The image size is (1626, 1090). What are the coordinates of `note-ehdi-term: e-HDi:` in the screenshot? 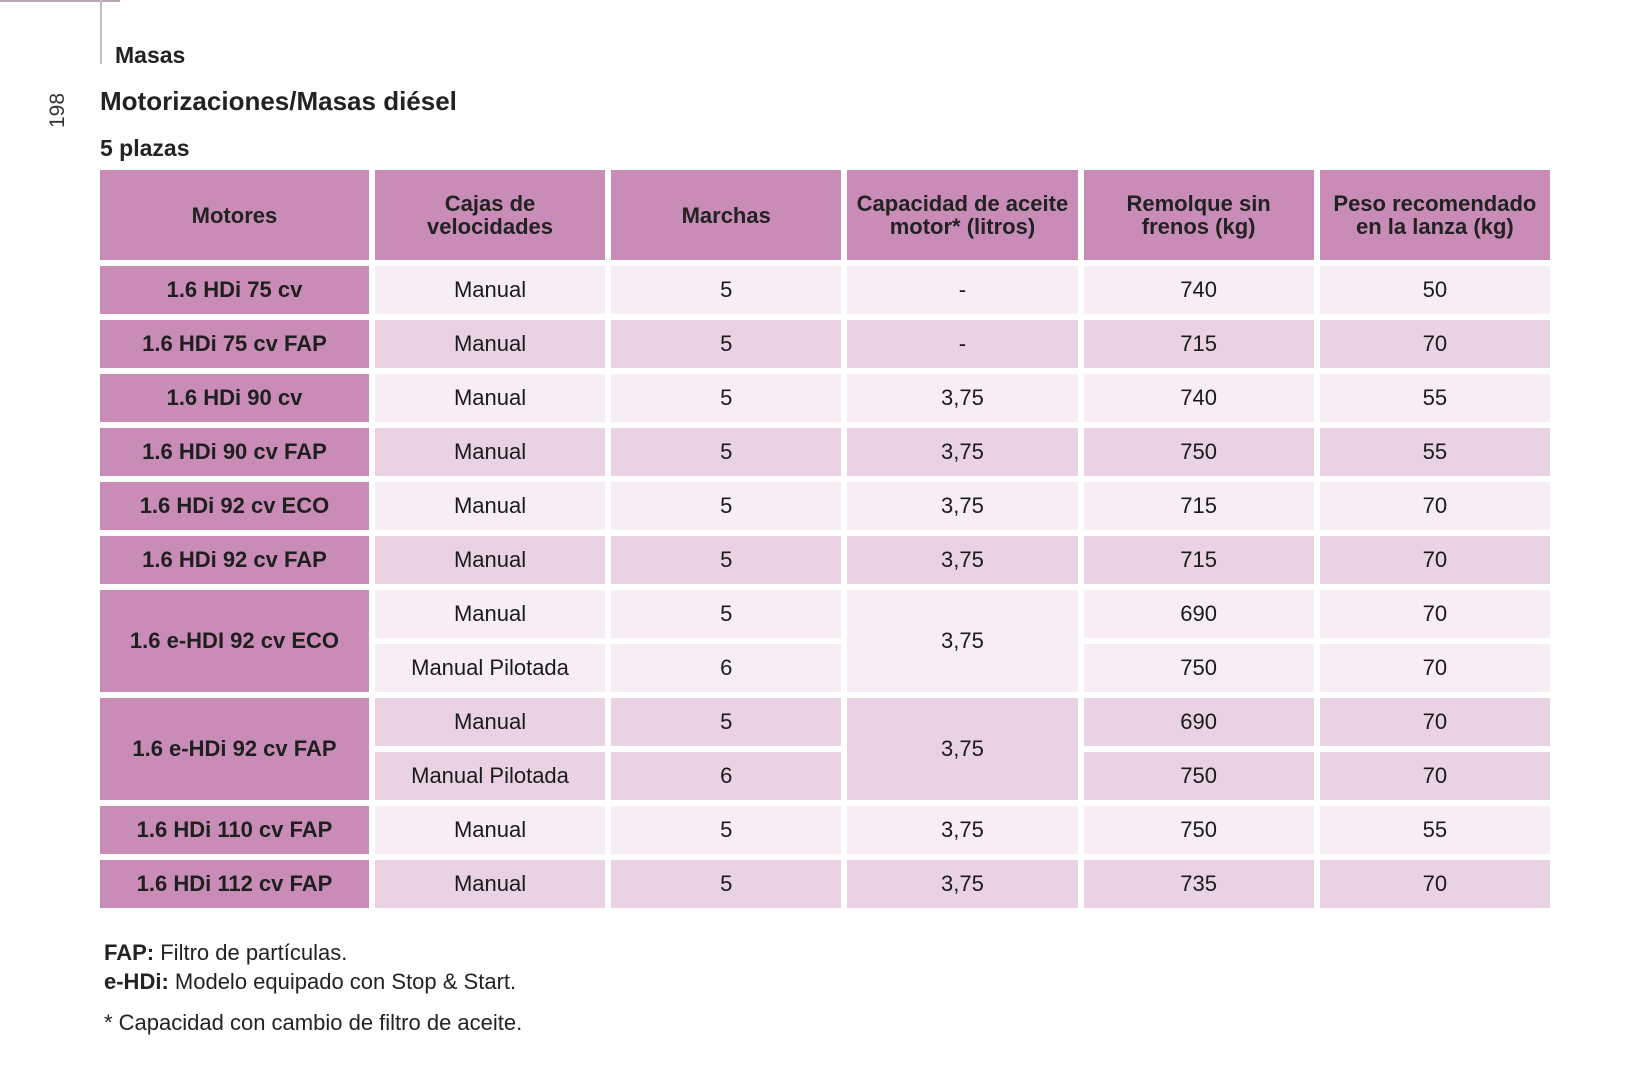 It's located at (136, 981).